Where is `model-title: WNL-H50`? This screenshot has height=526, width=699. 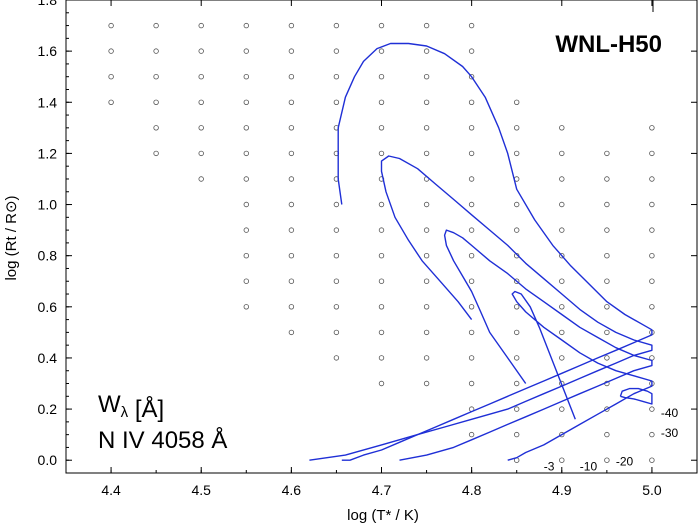
model-title: WNL-H50 is located at coordinates (608, 44).